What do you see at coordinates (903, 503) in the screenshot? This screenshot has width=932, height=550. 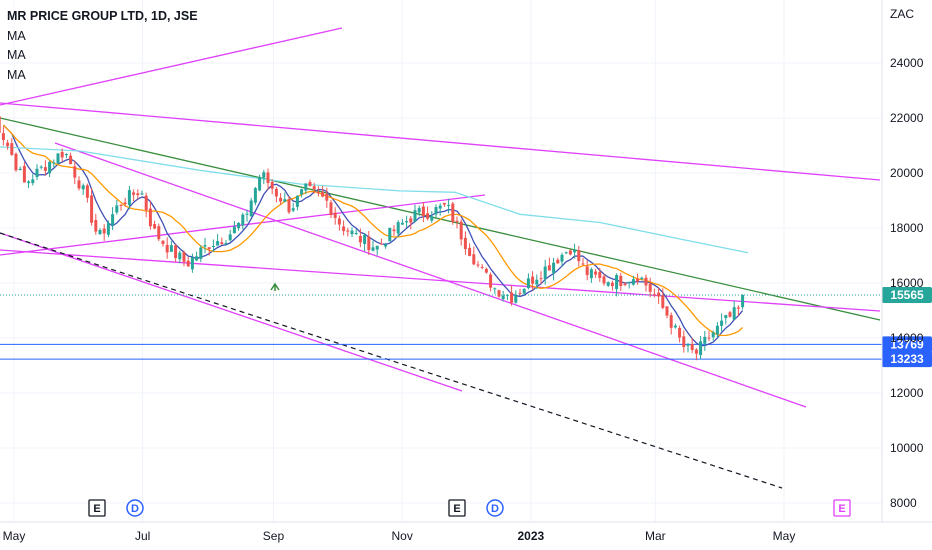 I see `y-tick-label: 8000` at bounding box center [903, 503].